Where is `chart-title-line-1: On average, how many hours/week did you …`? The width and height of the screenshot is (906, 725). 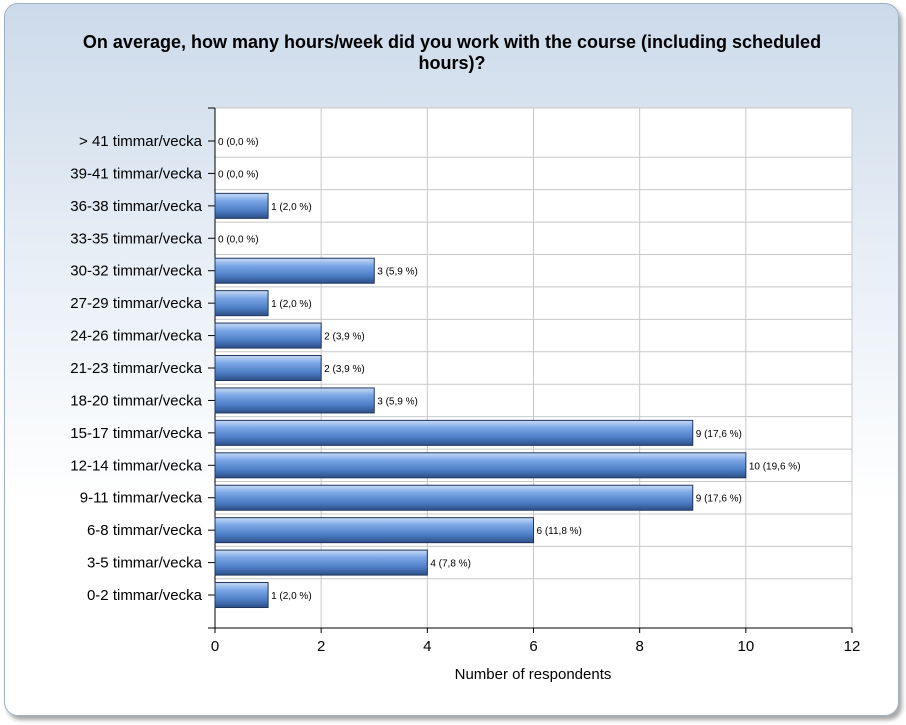
chart-title-line-1: On average, how many hours/week did you … is located at coordinates (452, 42).